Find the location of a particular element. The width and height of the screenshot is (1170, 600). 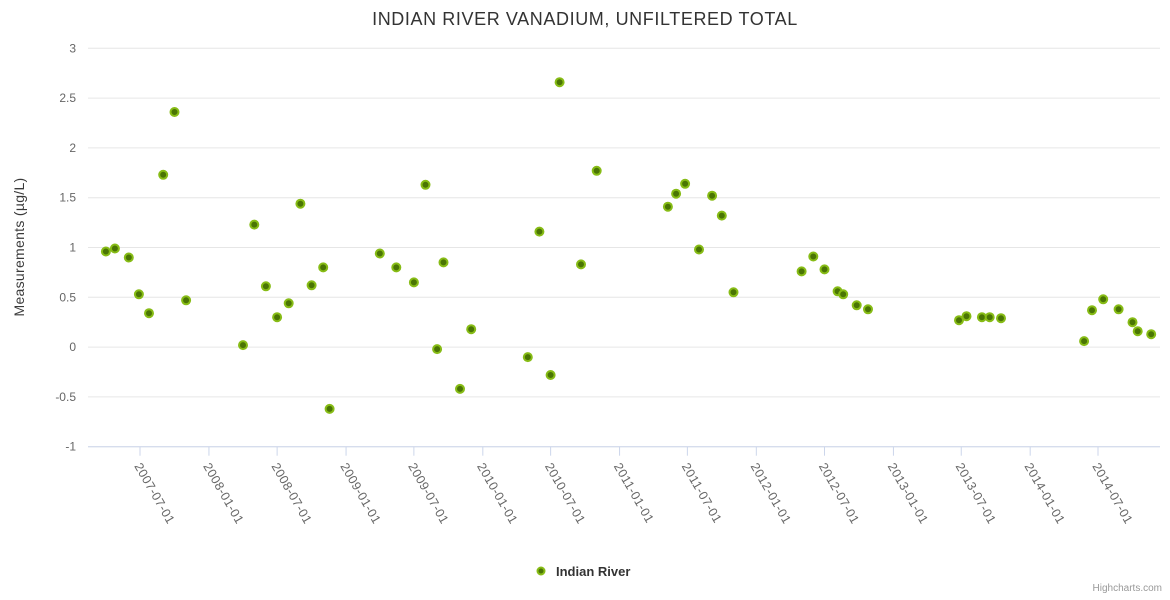

x-tick-label: 2014-01-01 is located at coordinates (1045, 494).